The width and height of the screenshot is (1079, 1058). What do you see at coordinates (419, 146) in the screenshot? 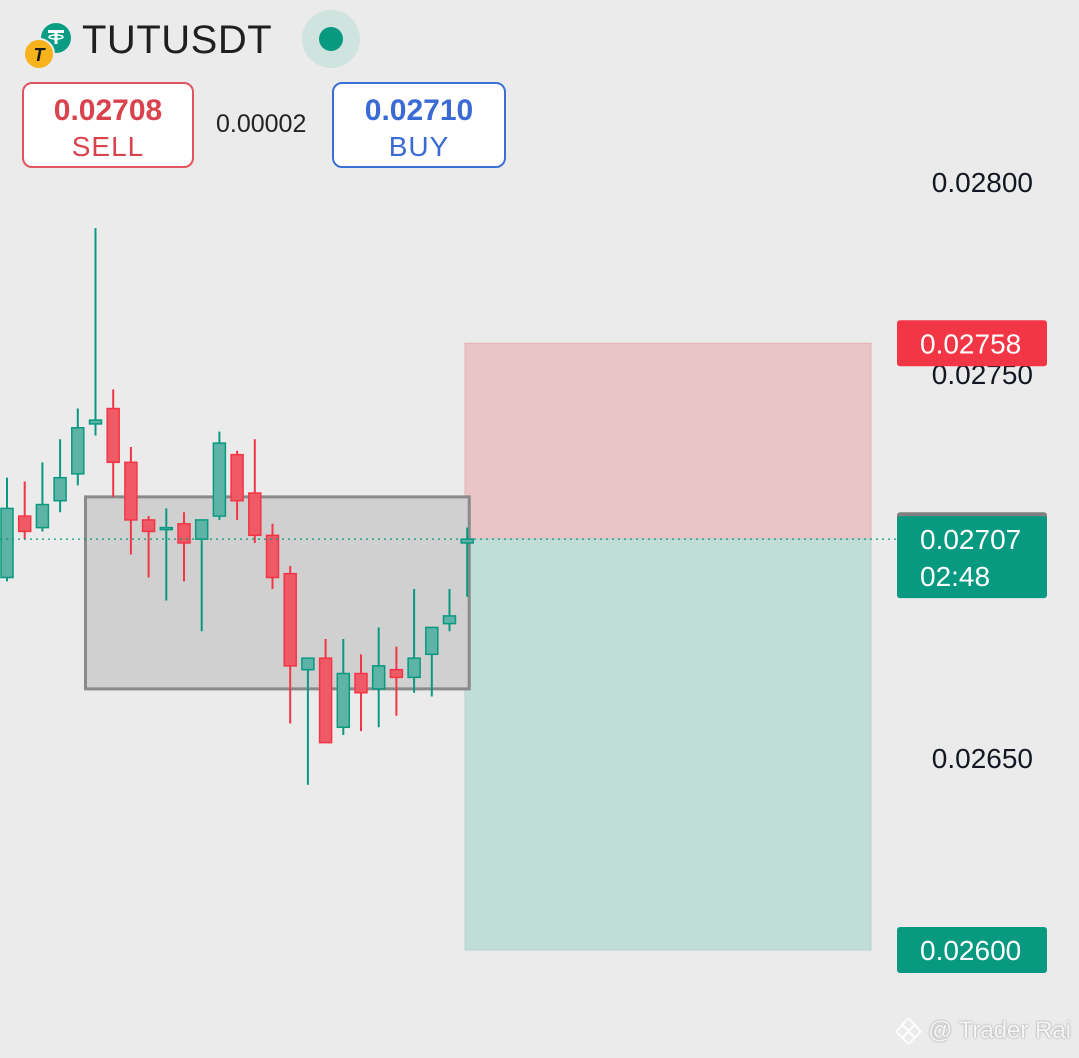
I see `buy-label: BUY` at bounding box center [419, 146].